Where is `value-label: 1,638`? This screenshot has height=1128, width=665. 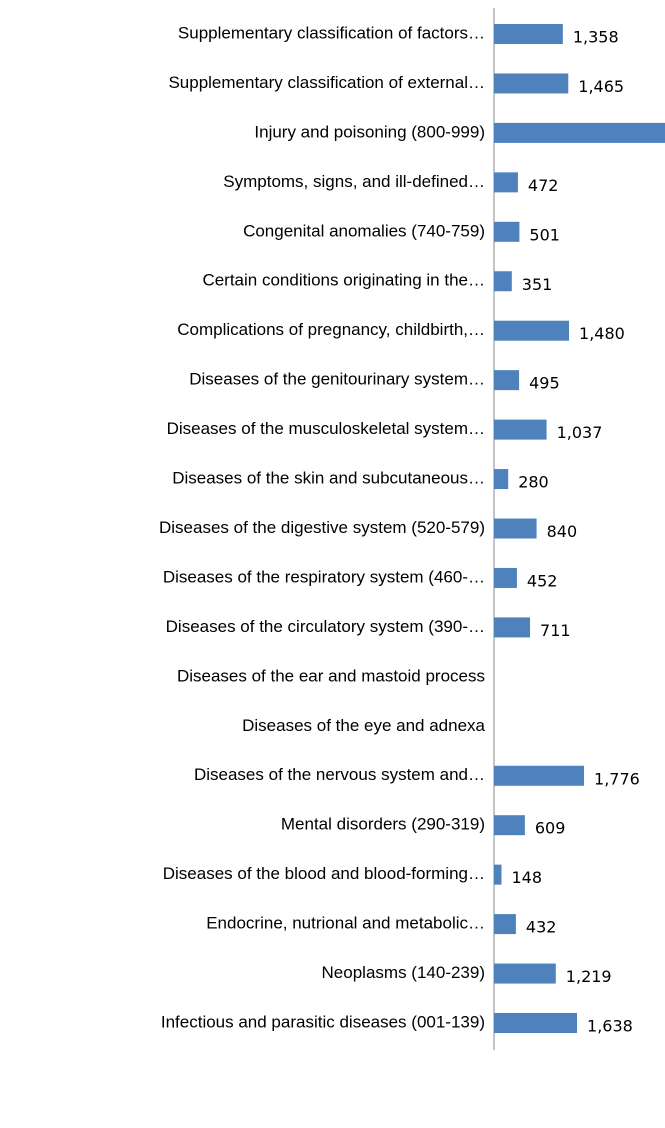
value-label: 1,638 is located at coordinates (610, 1026).